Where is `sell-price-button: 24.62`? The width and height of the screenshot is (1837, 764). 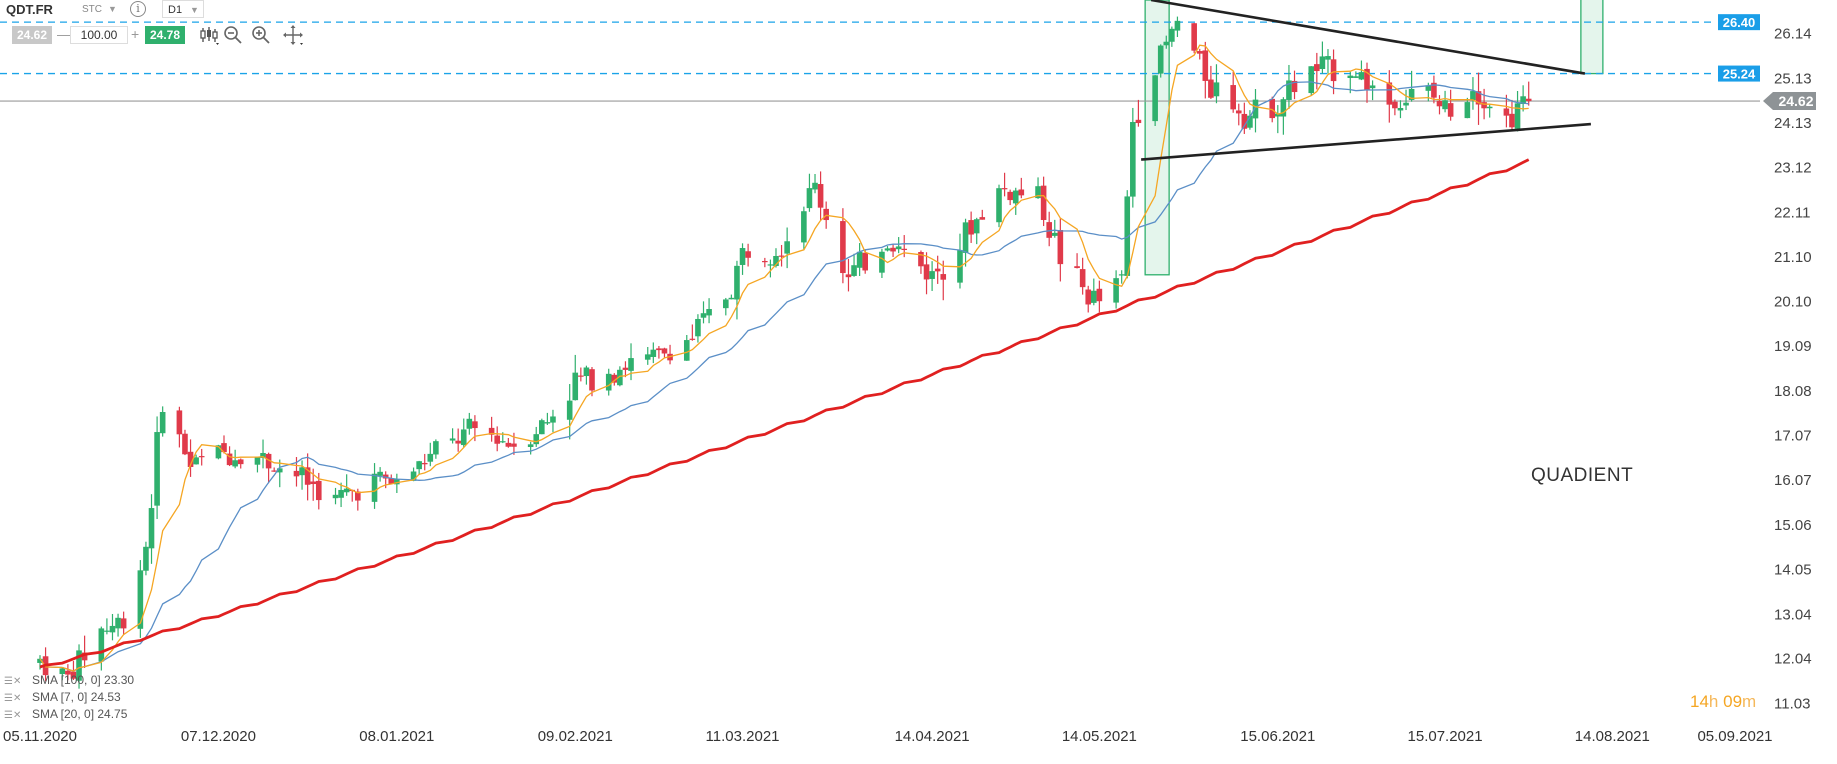 sell-price-button: 24.62 is located at coordinates (32, 35).